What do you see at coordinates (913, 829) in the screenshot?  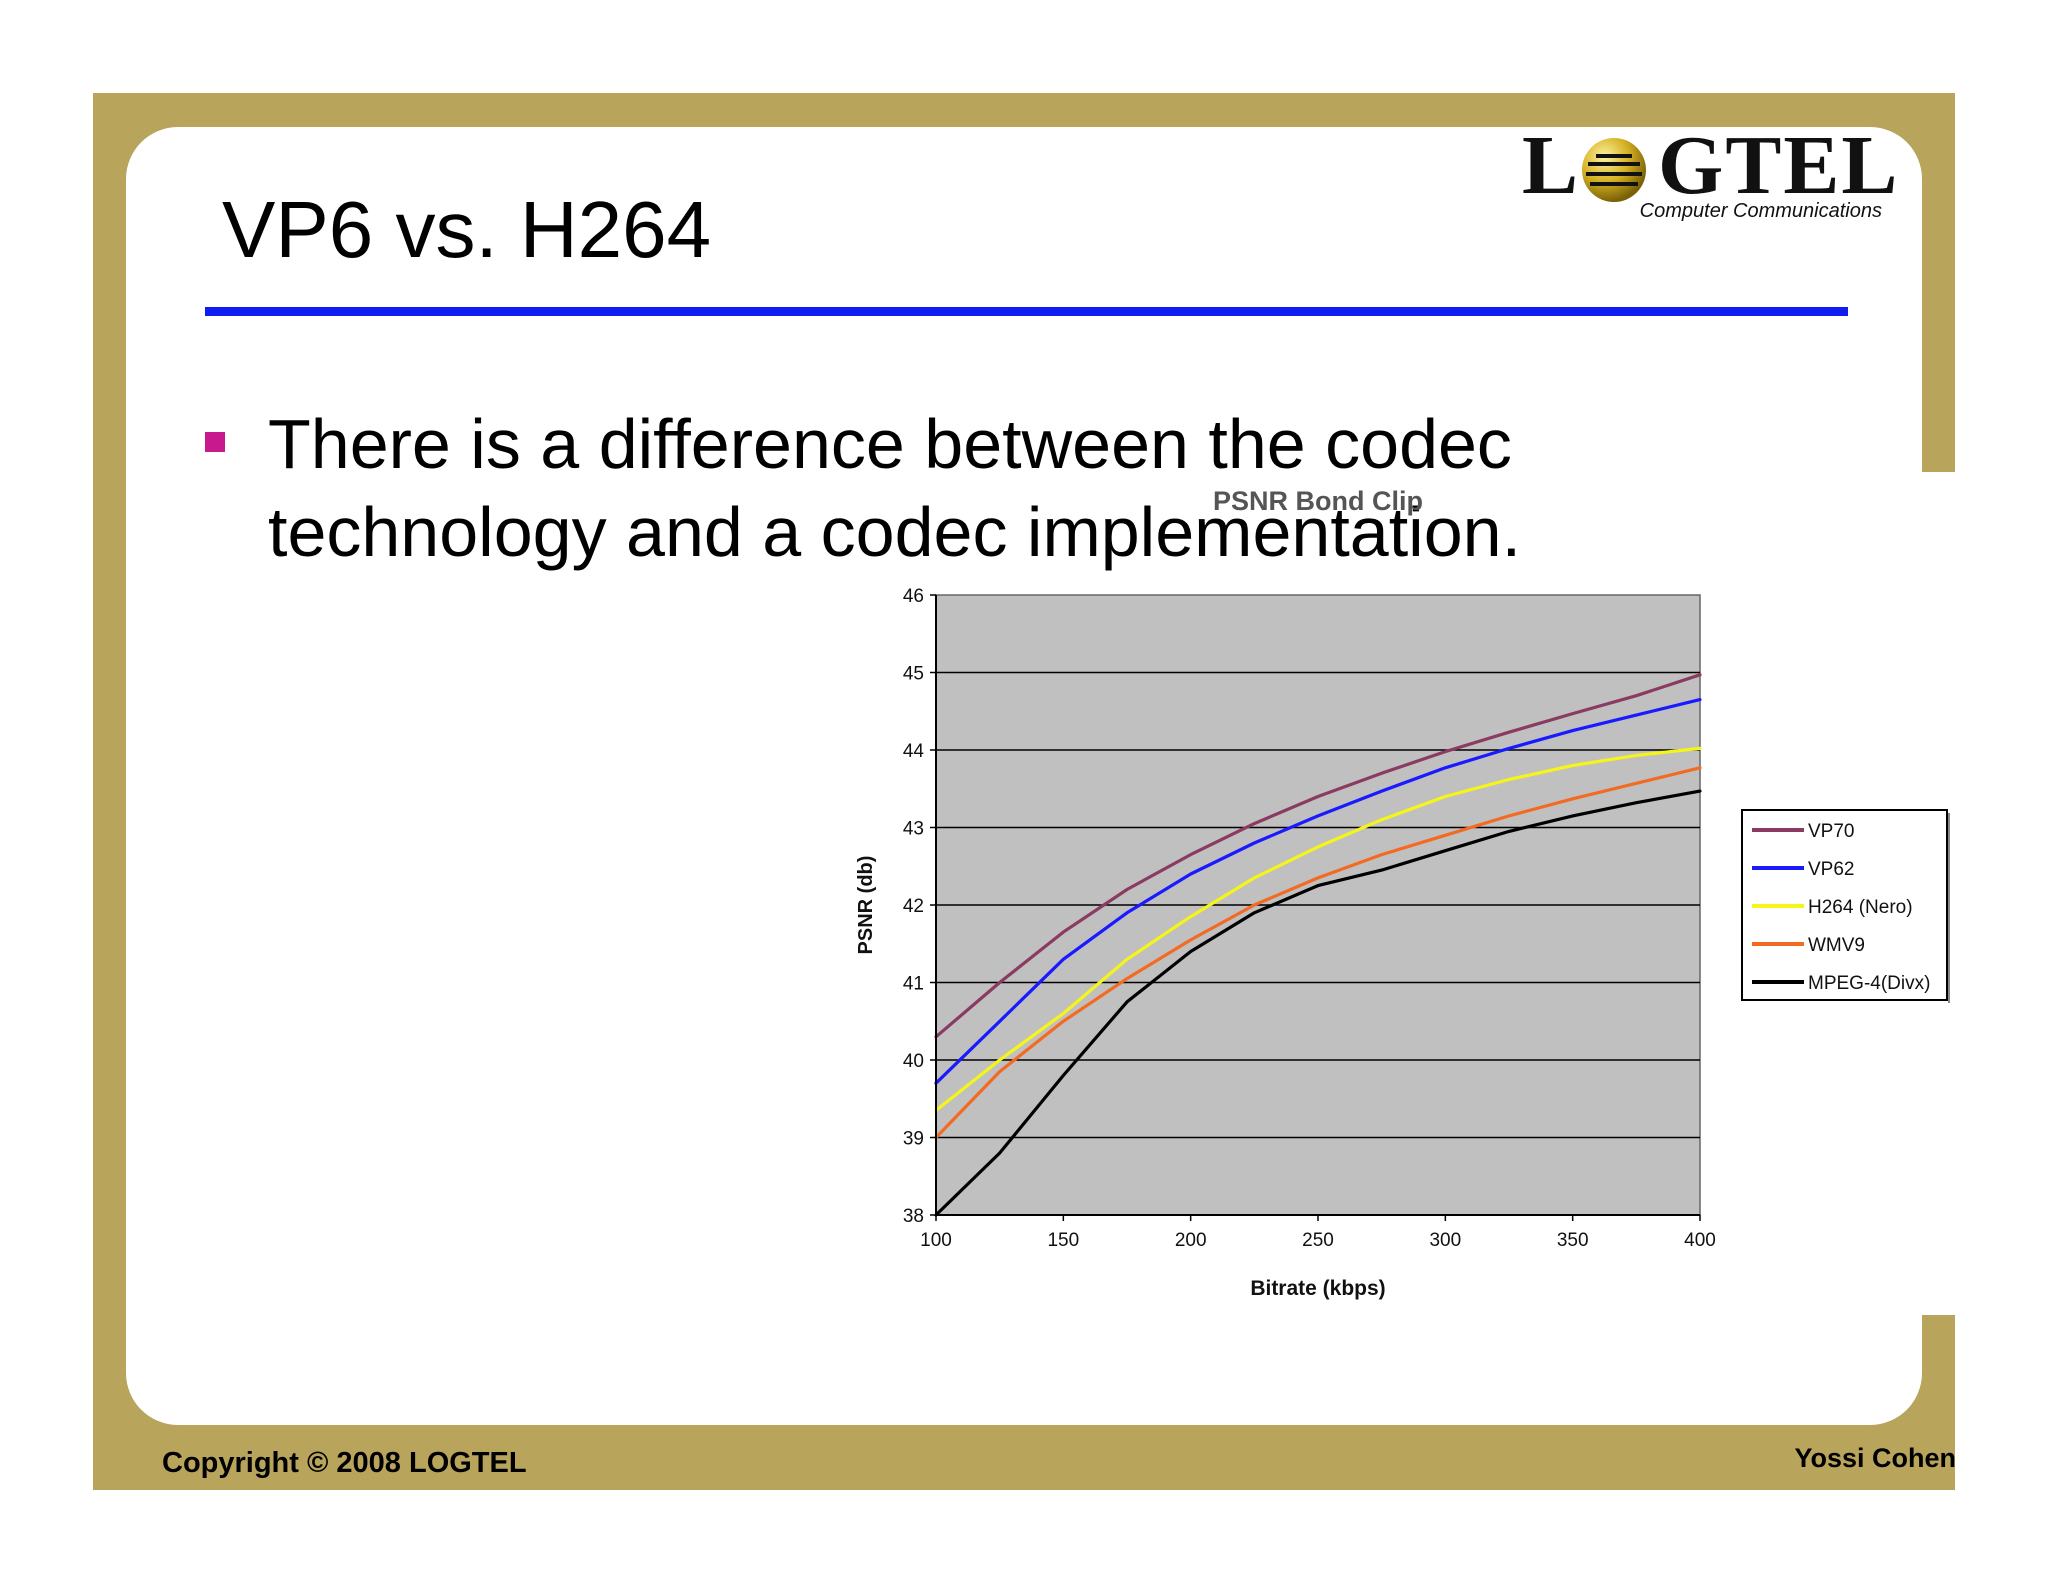 I see `y-tick-label: 43` at bounding box center [913, 829].